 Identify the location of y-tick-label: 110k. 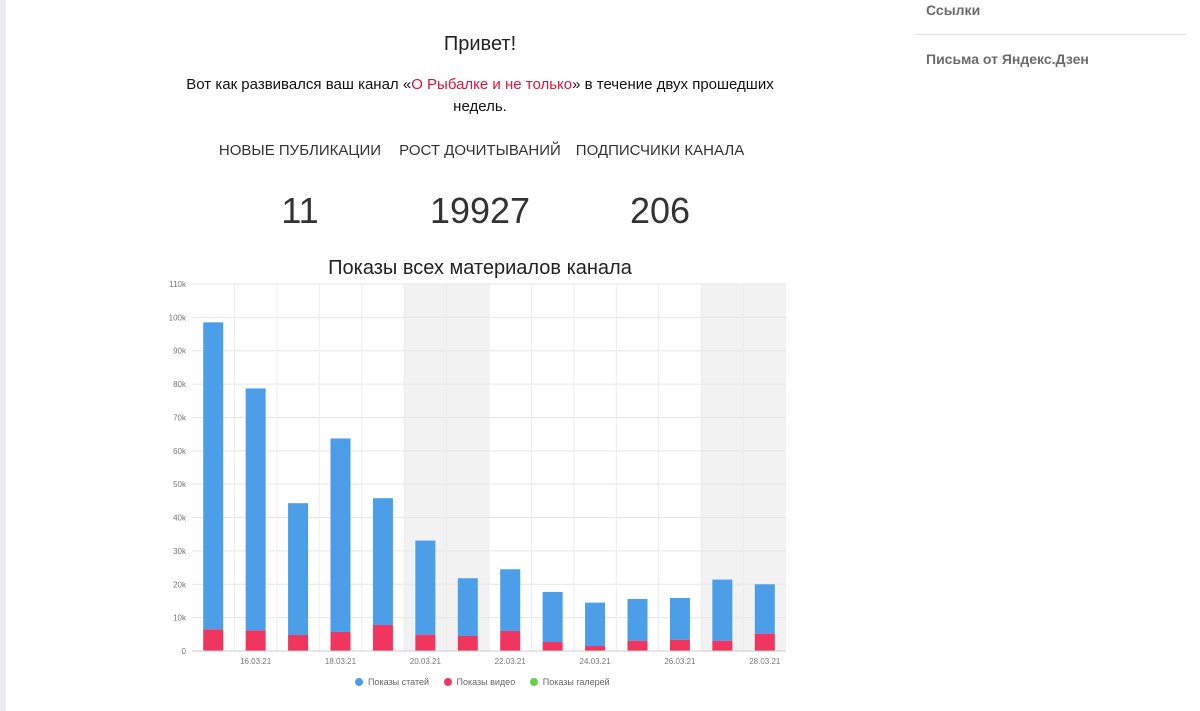
(178, 284).